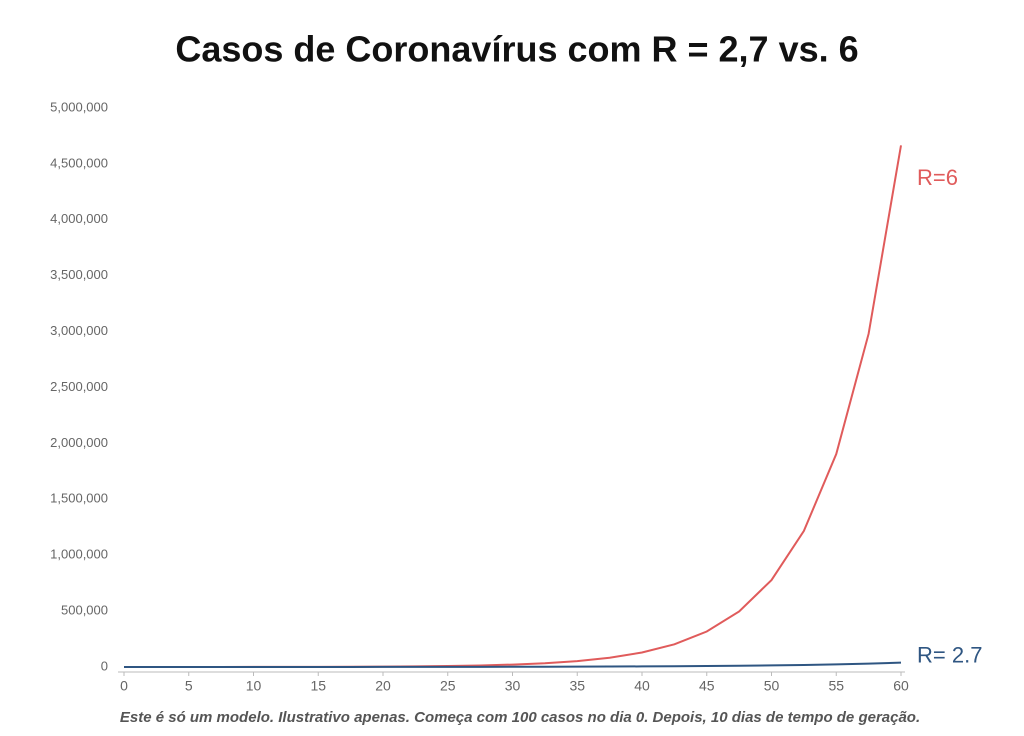 This screenshot has width=1024, height=736. What do you see at coordinates (937, 177) in the screenshot?
I see `series-label: R=6` at bounding box center [937, 177].